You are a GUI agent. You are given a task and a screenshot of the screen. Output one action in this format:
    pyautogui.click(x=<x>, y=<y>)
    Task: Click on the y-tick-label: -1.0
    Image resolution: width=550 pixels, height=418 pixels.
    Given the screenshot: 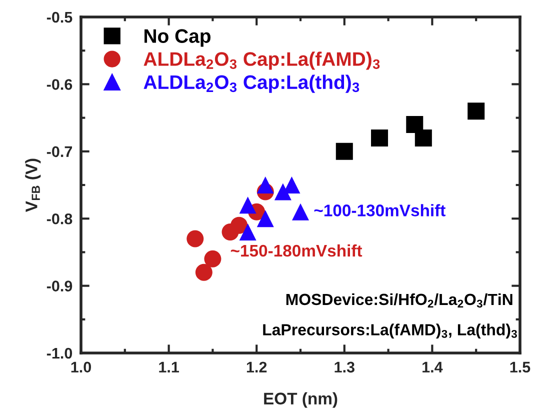 What is the action you would take?
    pyautogui.click(x=59, y=353)
    